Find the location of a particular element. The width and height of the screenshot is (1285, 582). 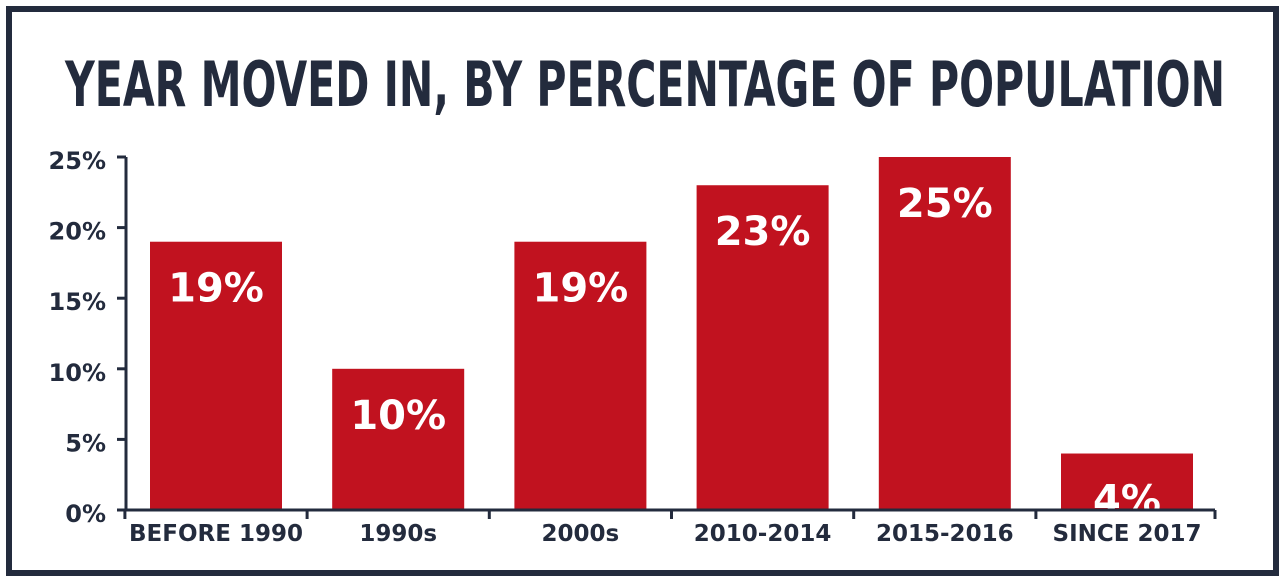

x-tick-label: BEFORE 1990 is located at coordinates (216, 534).